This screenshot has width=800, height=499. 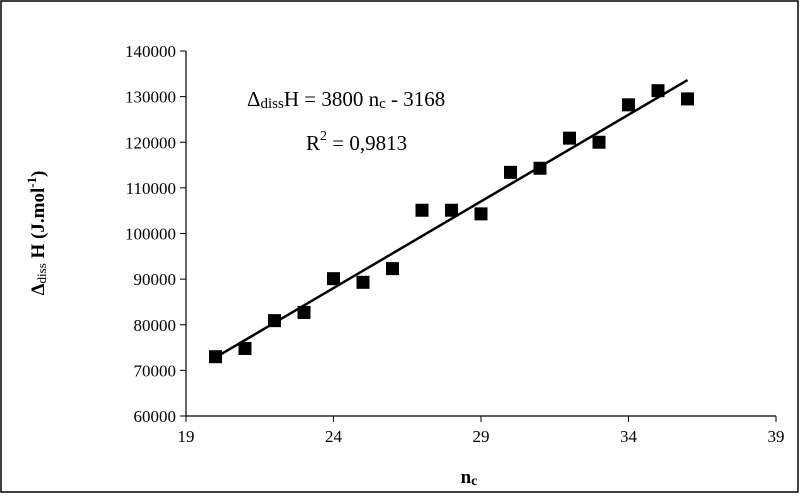 I want to click on y-tick-label: 100000, so click(x=150, y=234).